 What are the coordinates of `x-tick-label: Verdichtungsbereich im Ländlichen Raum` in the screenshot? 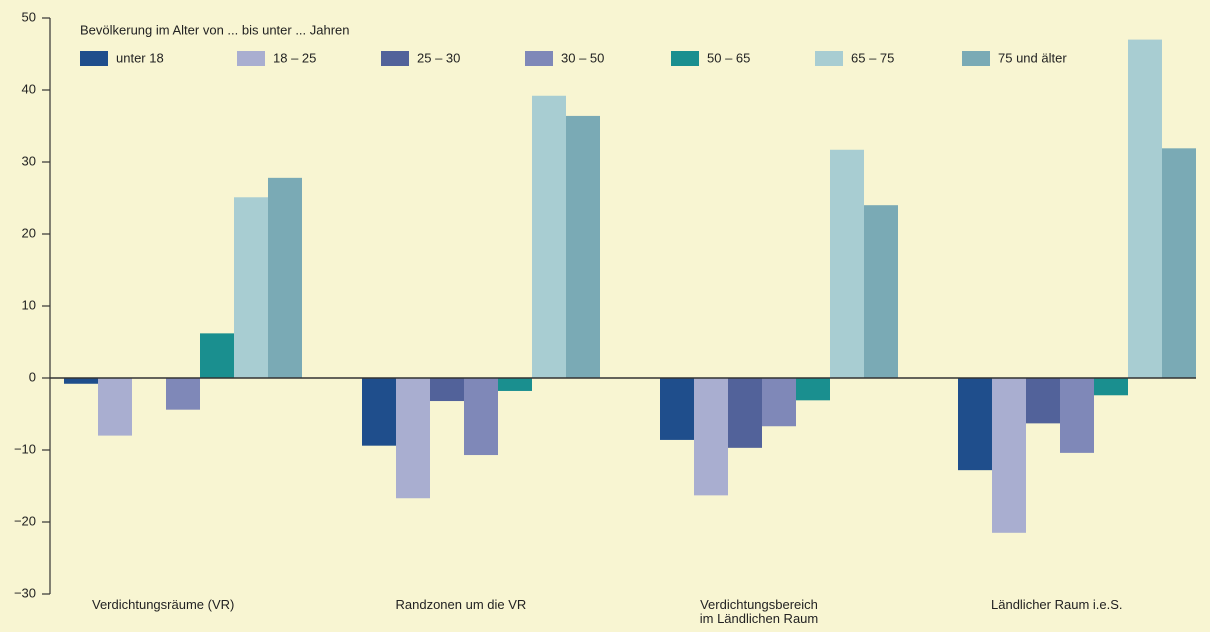 It's located at (759, 611).